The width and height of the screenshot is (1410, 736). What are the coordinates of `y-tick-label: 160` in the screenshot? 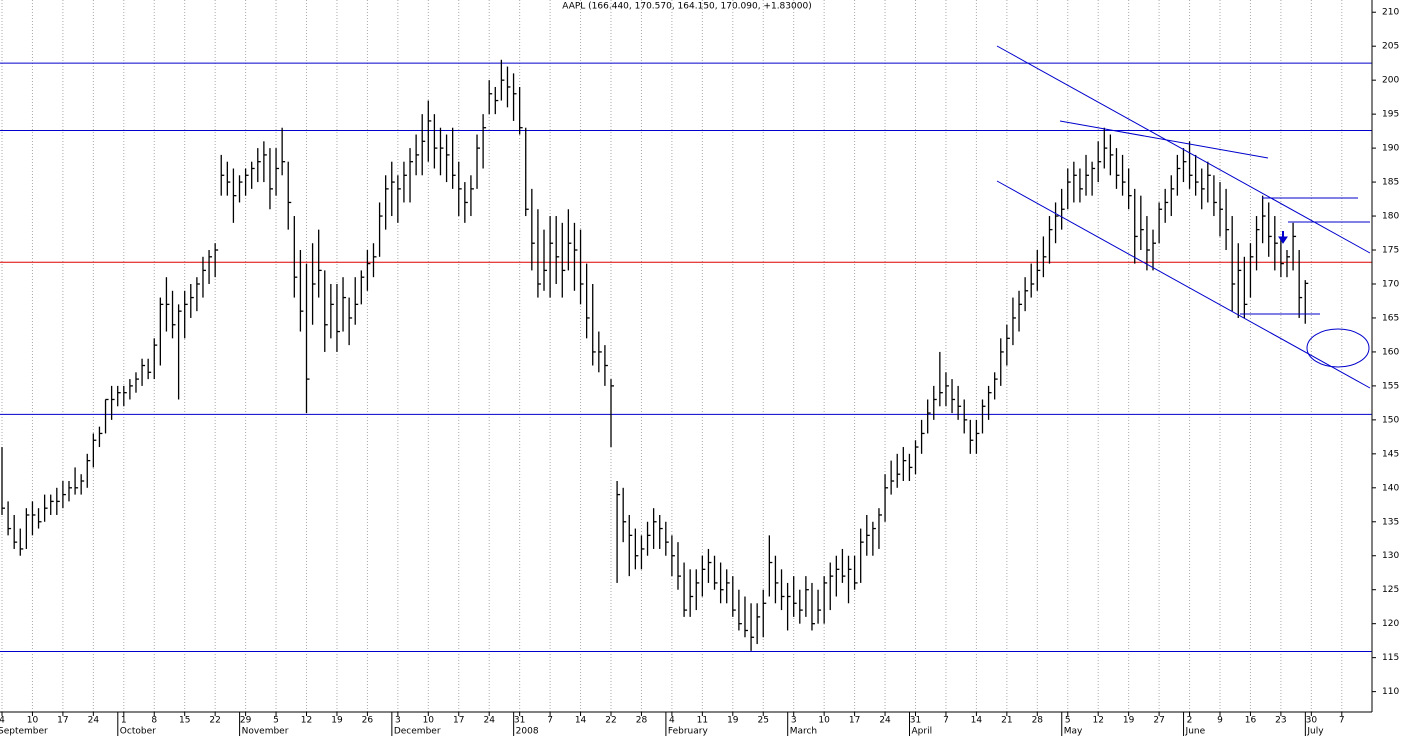 It's located at (1390, 352).